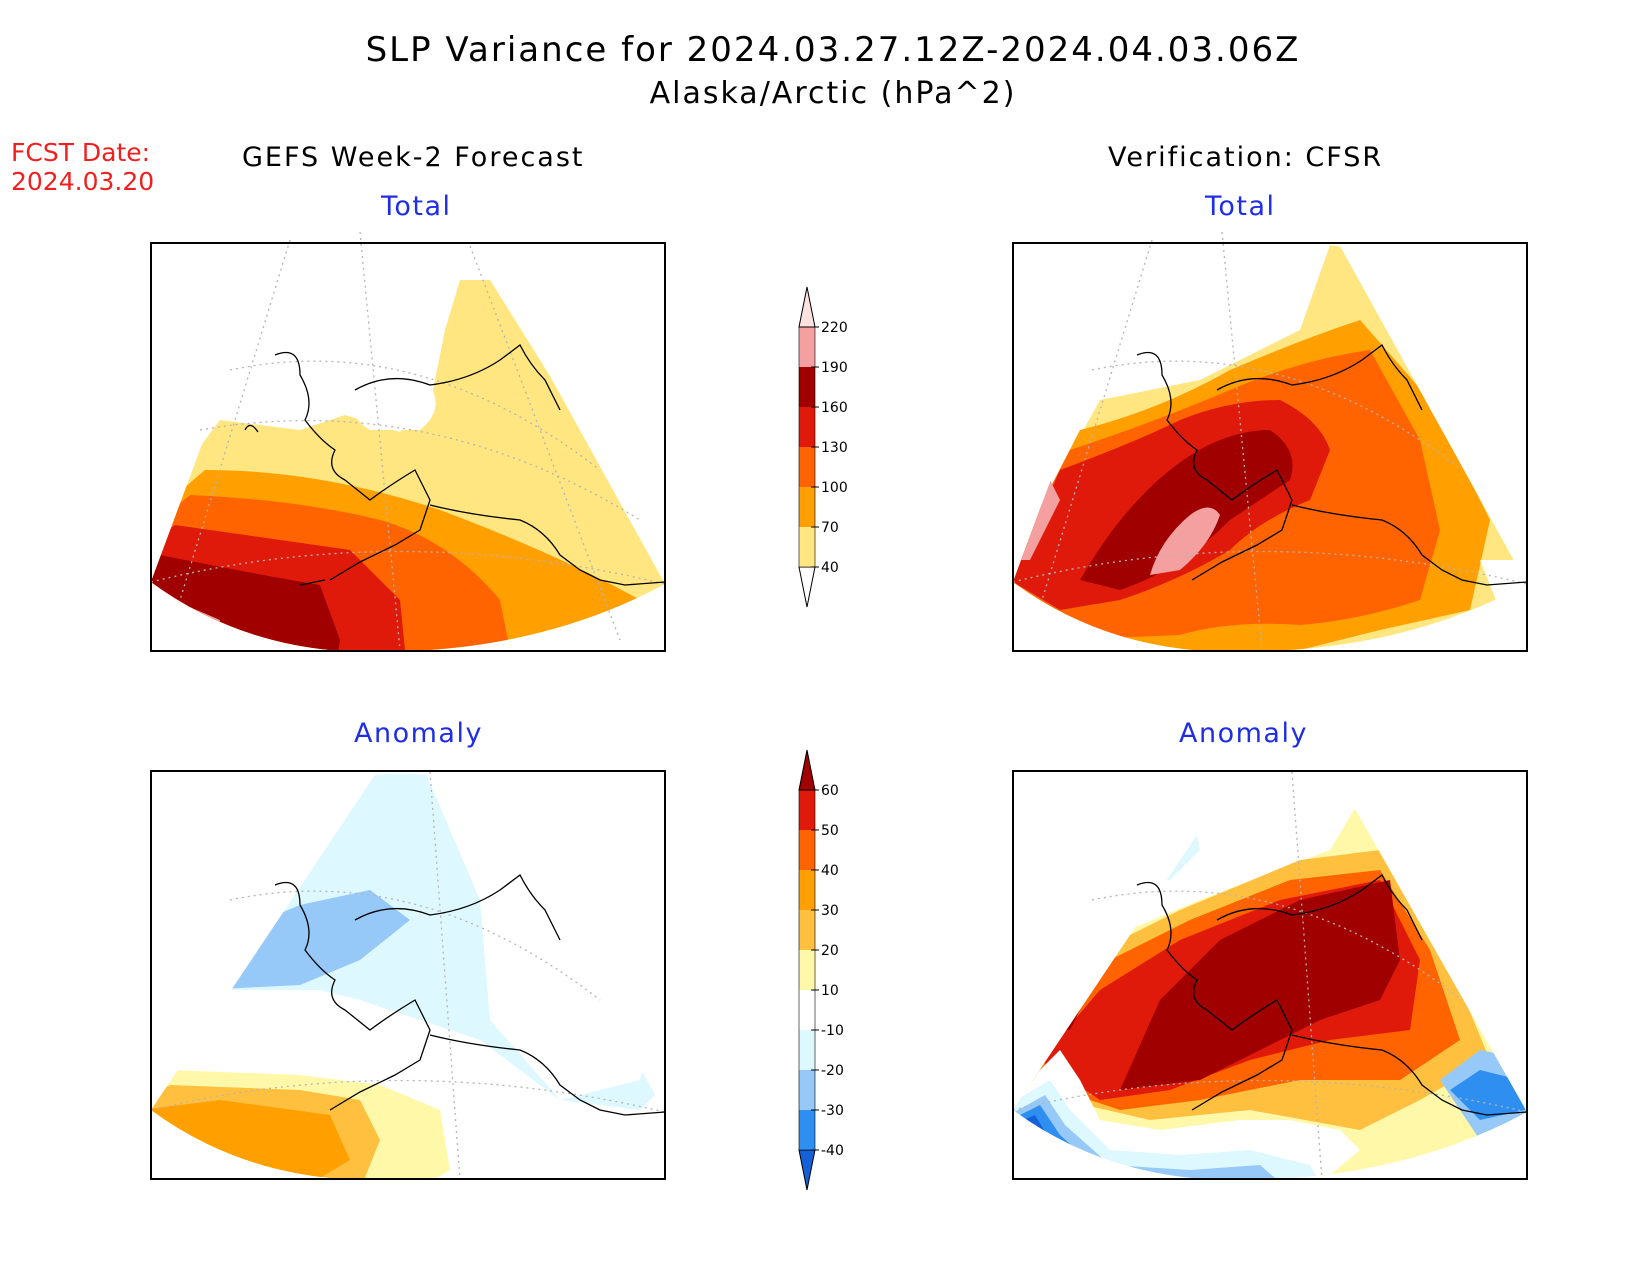 The width and height of the screenshot is (1650, 1275). I want to click on figure-subtitle: Alaska/Arctic (hPa^2), so click(833, 93).